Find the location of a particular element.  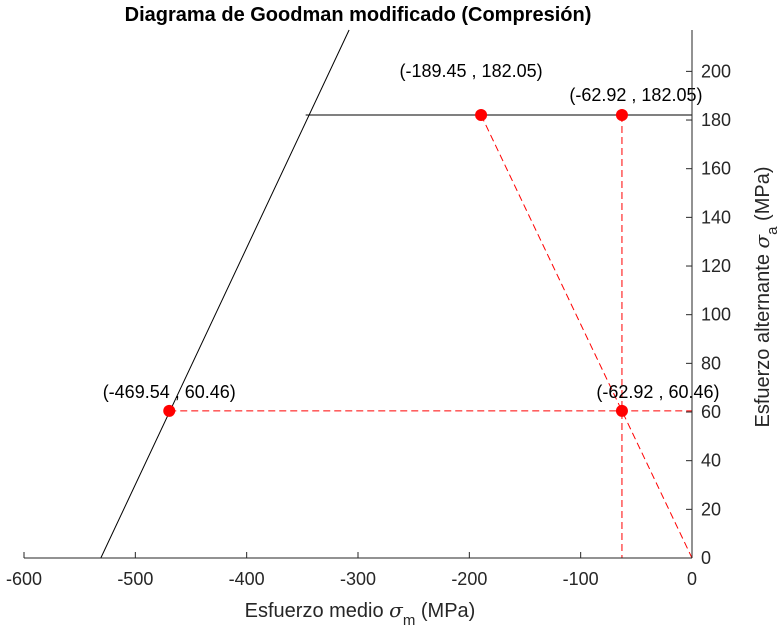

x-tick-label: -100 is located at coordinates (581, 579).